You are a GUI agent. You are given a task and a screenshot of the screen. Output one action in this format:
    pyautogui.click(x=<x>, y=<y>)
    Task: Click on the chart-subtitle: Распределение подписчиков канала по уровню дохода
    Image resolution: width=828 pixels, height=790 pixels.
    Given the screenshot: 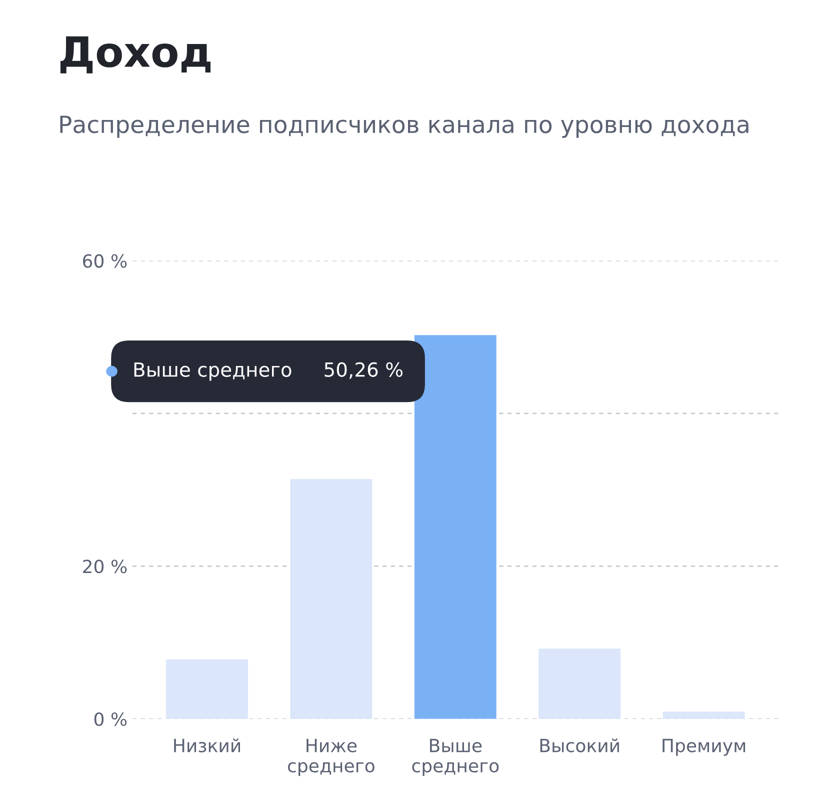 What is the action you would take?
    pyautogui.click(x=404, y=127)
    